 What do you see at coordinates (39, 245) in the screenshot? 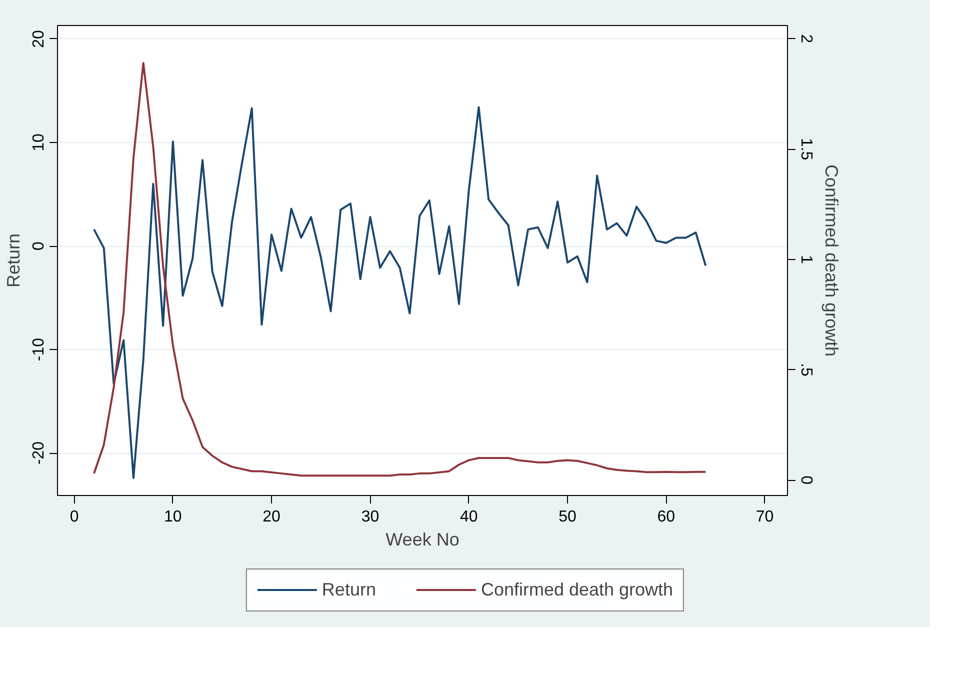
I see `y-tick-label: 0` at bounding box center [39, 245].